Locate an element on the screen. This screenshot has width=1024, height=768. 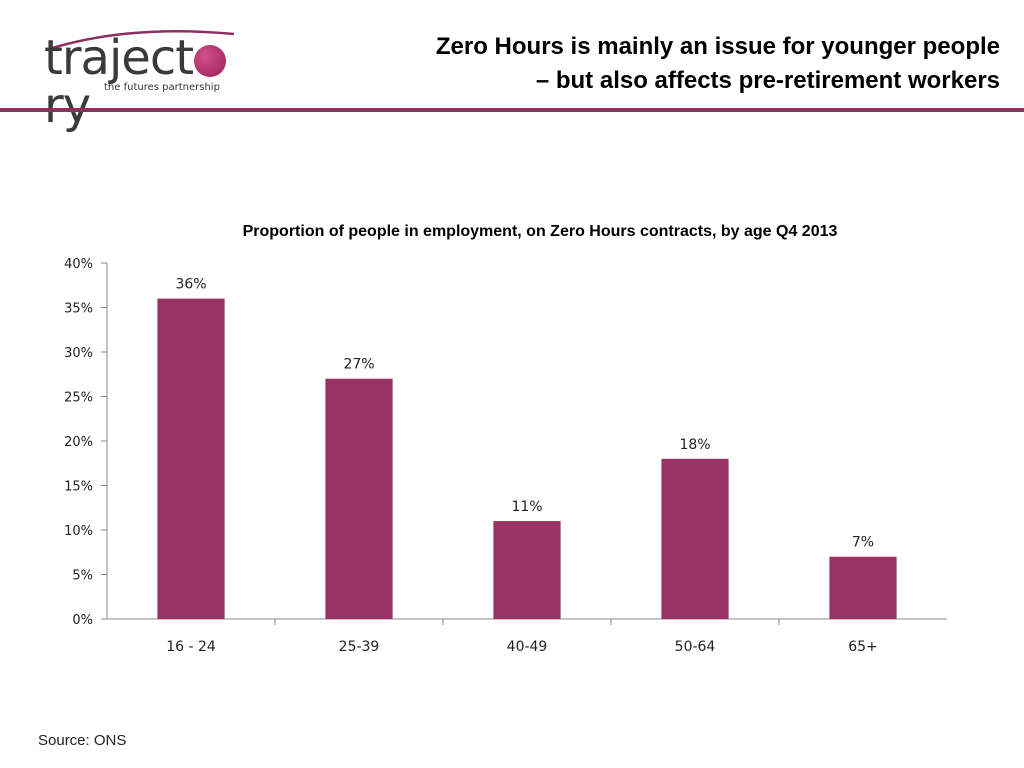
y-tick-label: 10% is located at coordinates (78, 531).